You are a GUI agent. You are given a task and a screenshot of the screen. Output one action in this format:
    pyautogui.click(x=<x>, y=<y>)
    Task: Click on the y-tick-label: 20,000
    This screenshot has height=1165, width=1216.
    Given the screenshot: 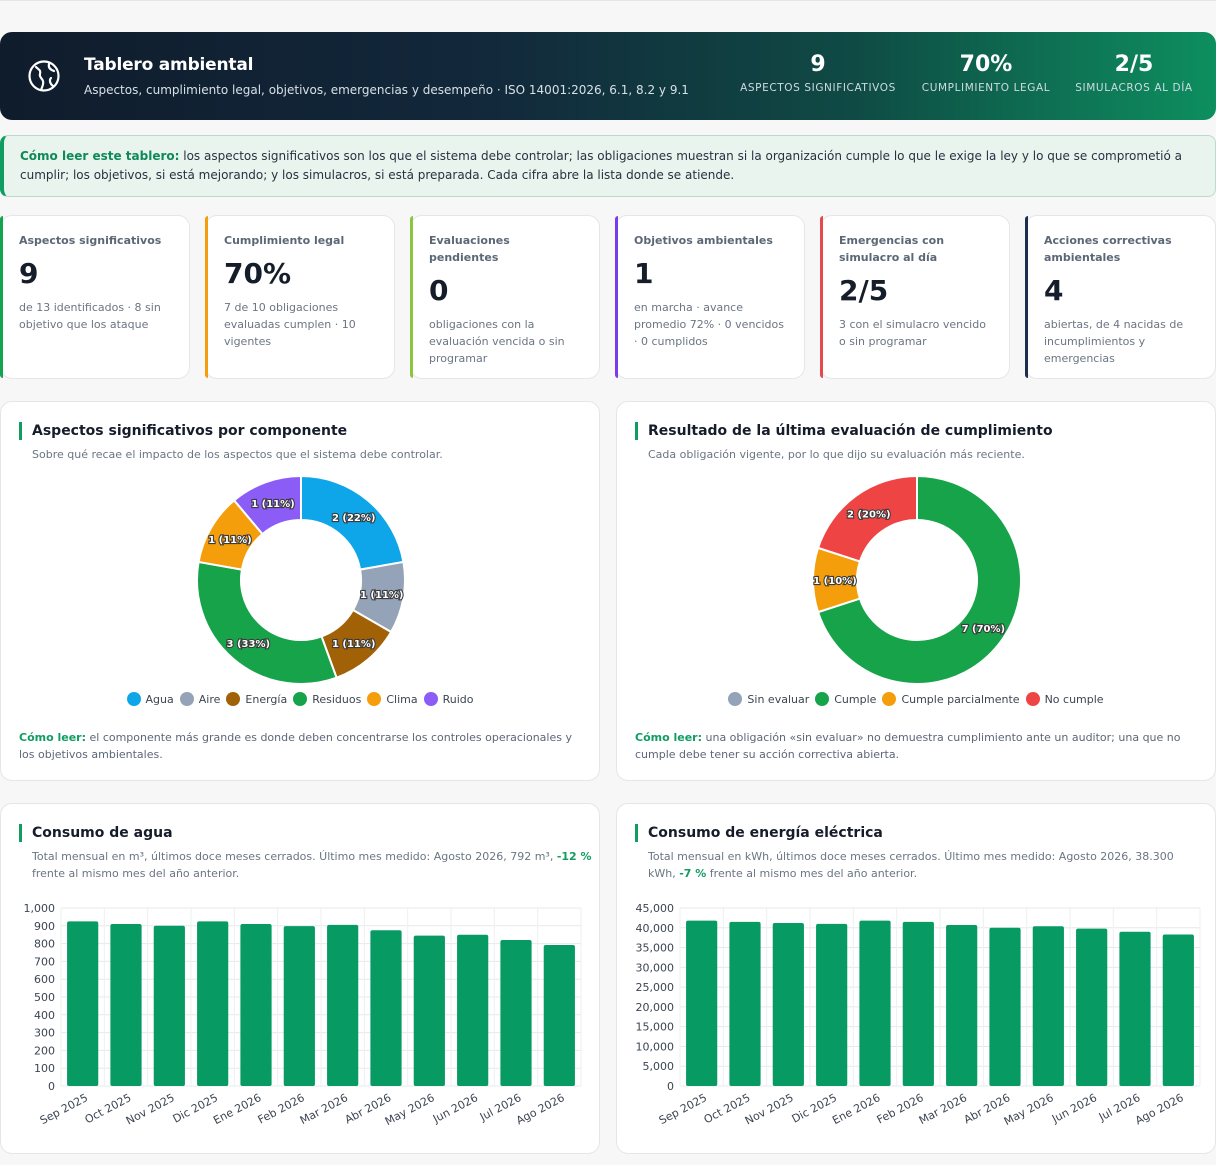 What is the action you would take?
    pyautogui.click(x=655, y=1007)
    